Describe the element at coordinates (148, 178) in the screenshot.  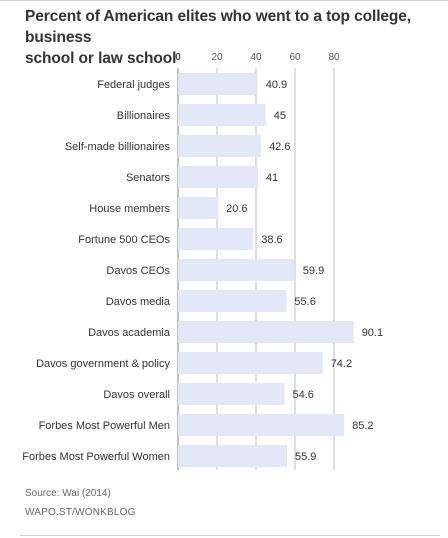
I see `category-label: Senators` at that location.